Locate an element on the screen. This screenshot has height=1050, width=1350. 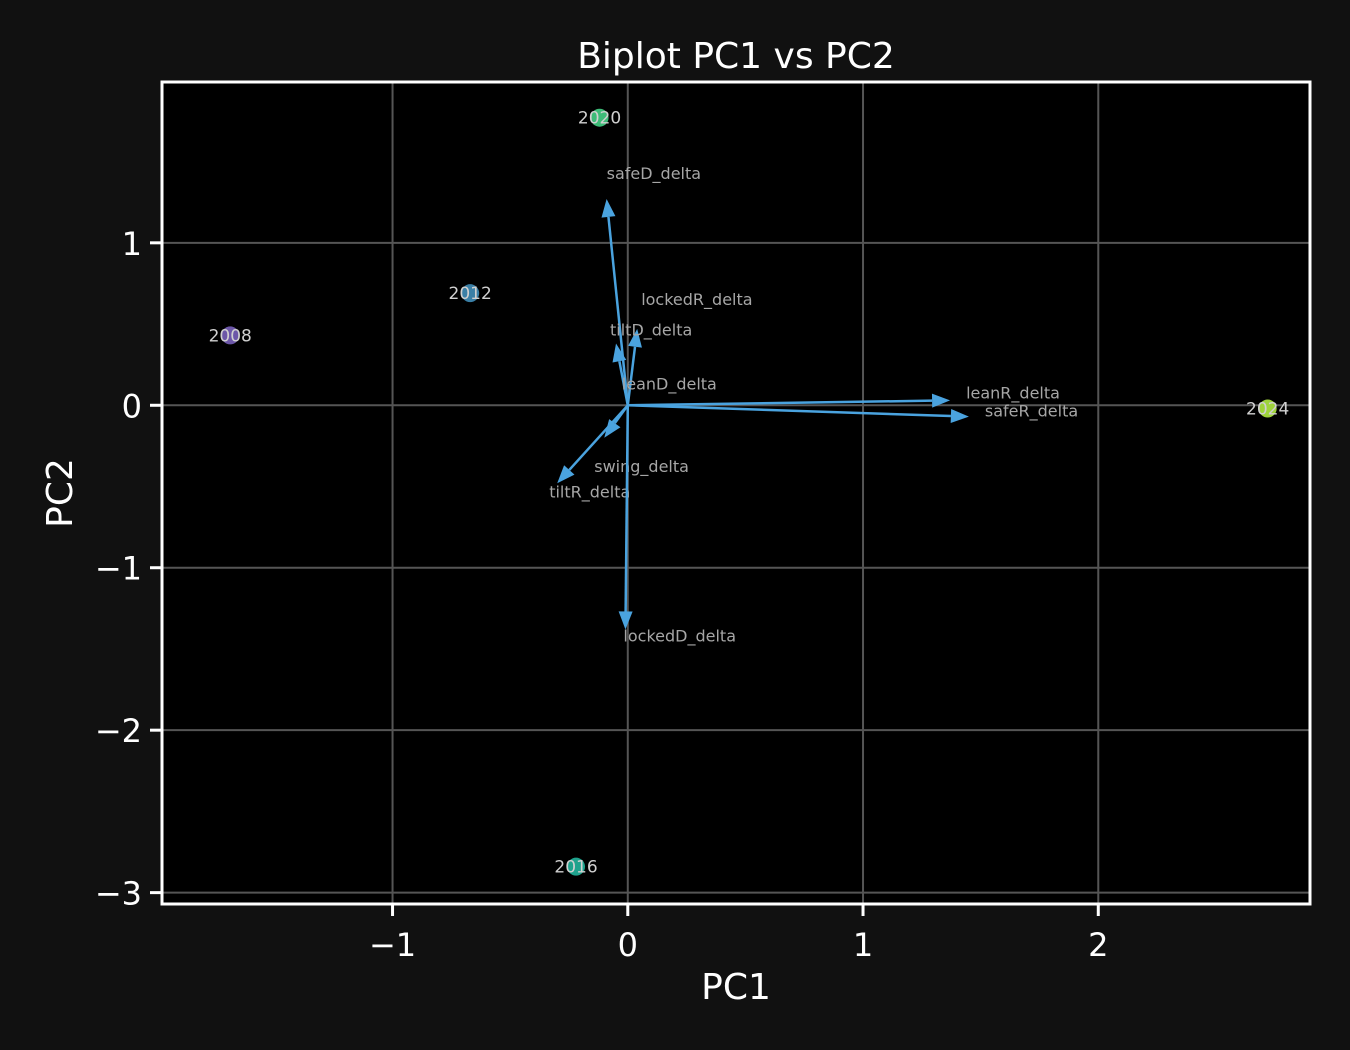
y-axis-ticks: 1 0 −1 −2 −3 is located at coordinates (128, 569).